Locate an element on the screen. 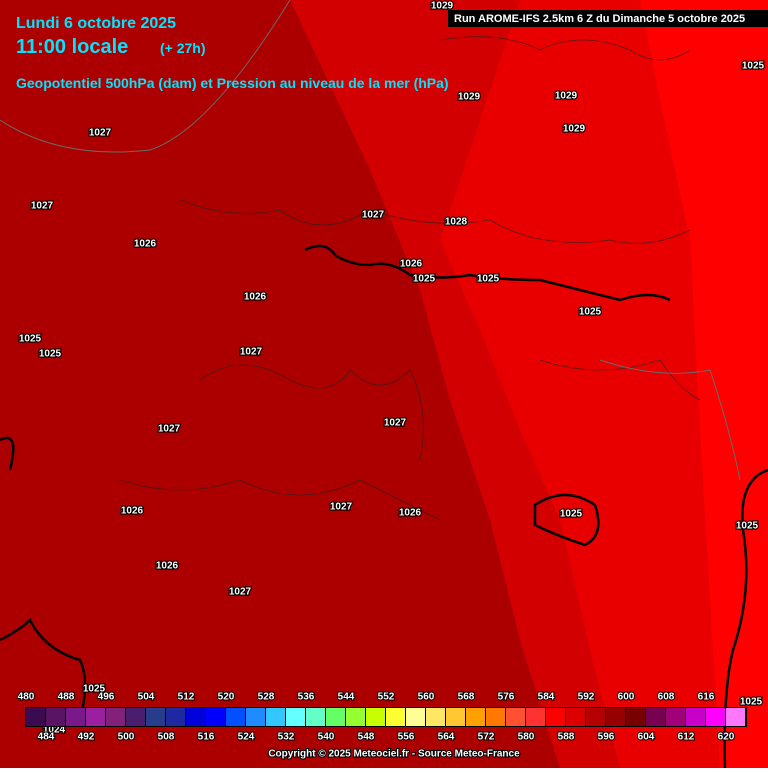 This screenshot has width=768, height=773. colorbar-label: 564 is located at coordinates (446, 737).